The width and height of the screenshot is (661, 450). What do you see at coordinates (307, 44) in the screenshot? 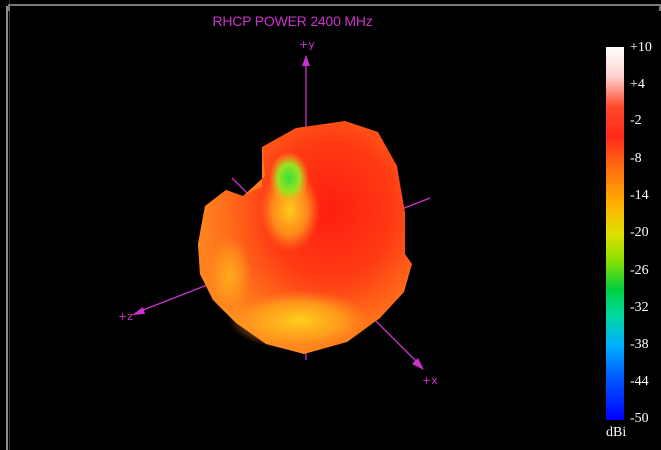
I see `y-axis-label: +y` at bounding box center [307, 44].